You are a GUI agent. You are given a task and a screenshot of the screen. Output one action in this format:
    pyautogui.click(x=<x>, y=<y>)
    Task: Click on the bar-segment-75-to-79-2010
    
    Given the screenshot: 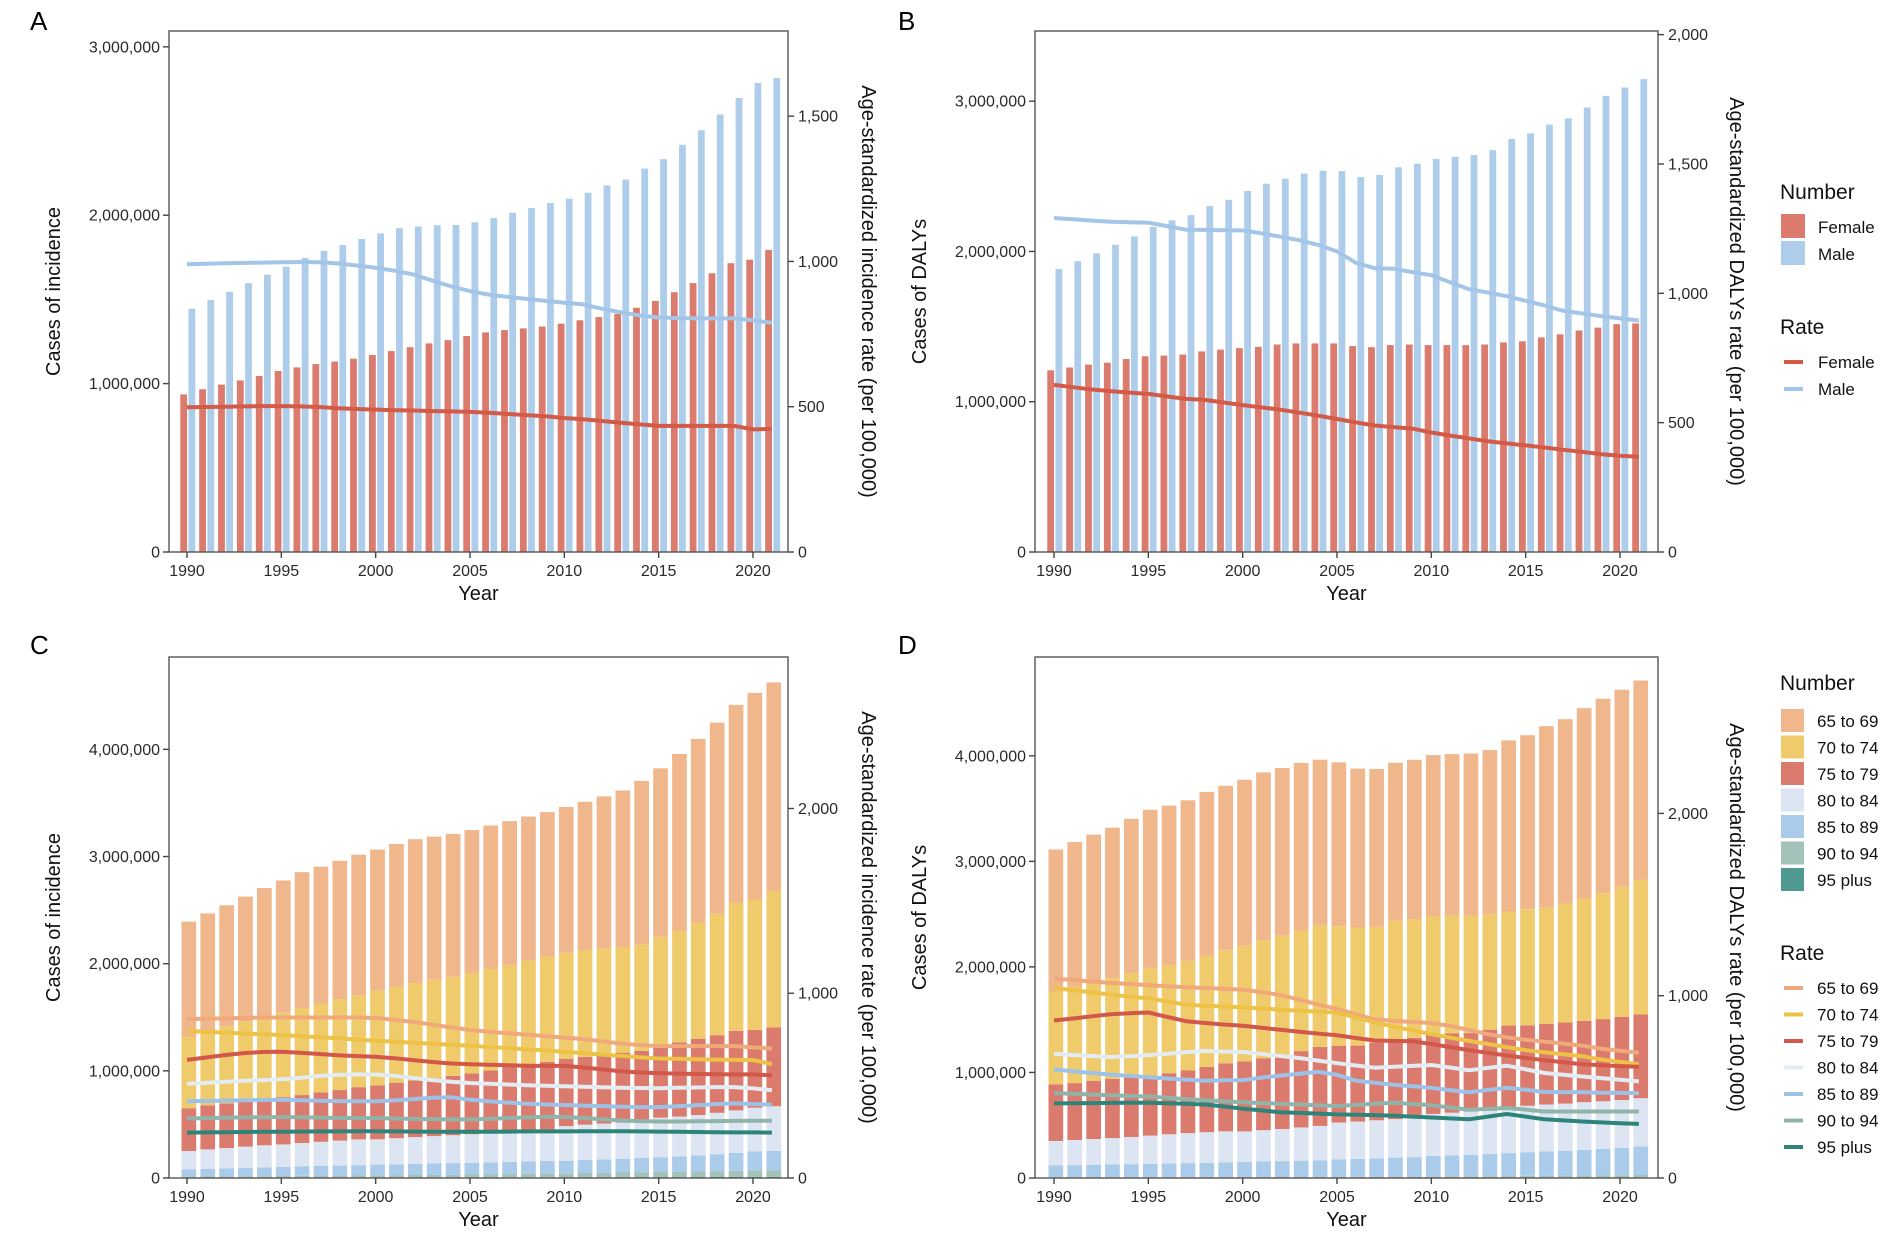 What is the action you would take?
    pyautogui.click(x=566, y=1092)
    